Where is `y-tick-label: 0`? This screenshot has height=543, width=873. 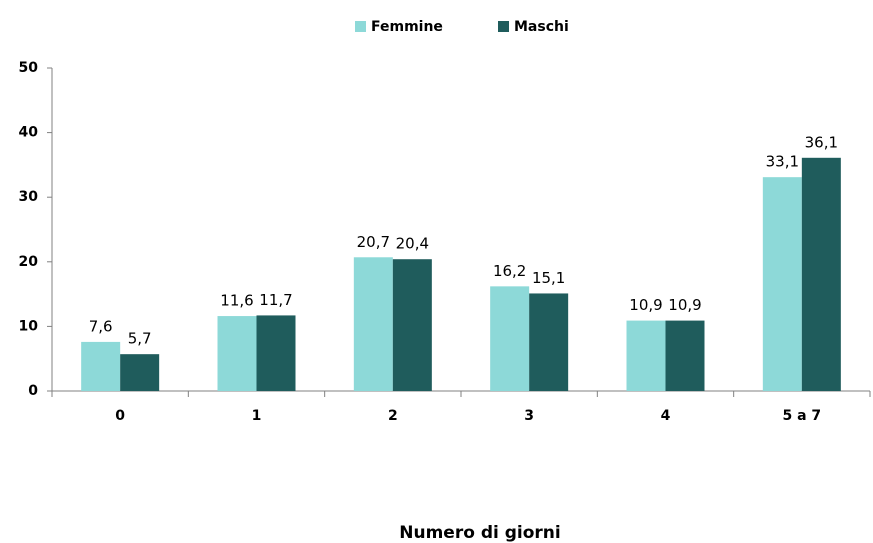
y-tick-label: 0 is located at coordinates (33, 391).